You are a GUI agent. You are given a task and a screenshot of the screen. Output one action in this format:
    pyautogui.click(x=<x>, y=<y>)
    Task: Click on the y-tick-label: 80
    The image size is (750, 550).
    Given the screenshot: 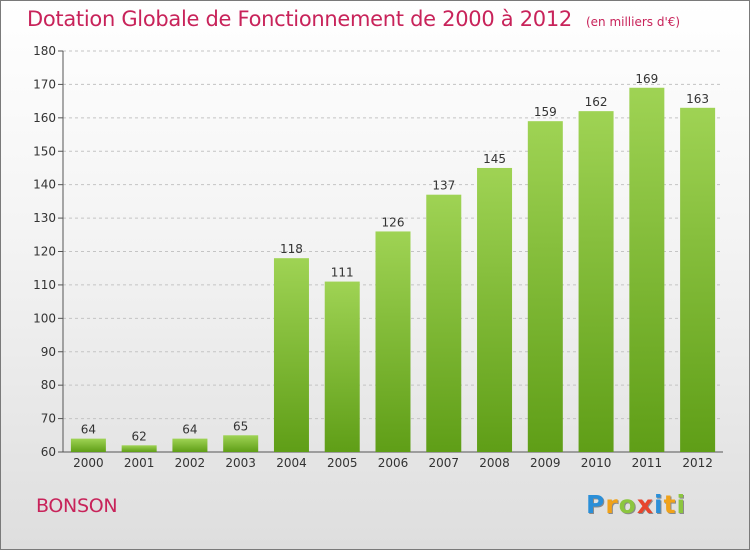 What is the action you would take?
    pyautogui.click(x=48, y=385)
    